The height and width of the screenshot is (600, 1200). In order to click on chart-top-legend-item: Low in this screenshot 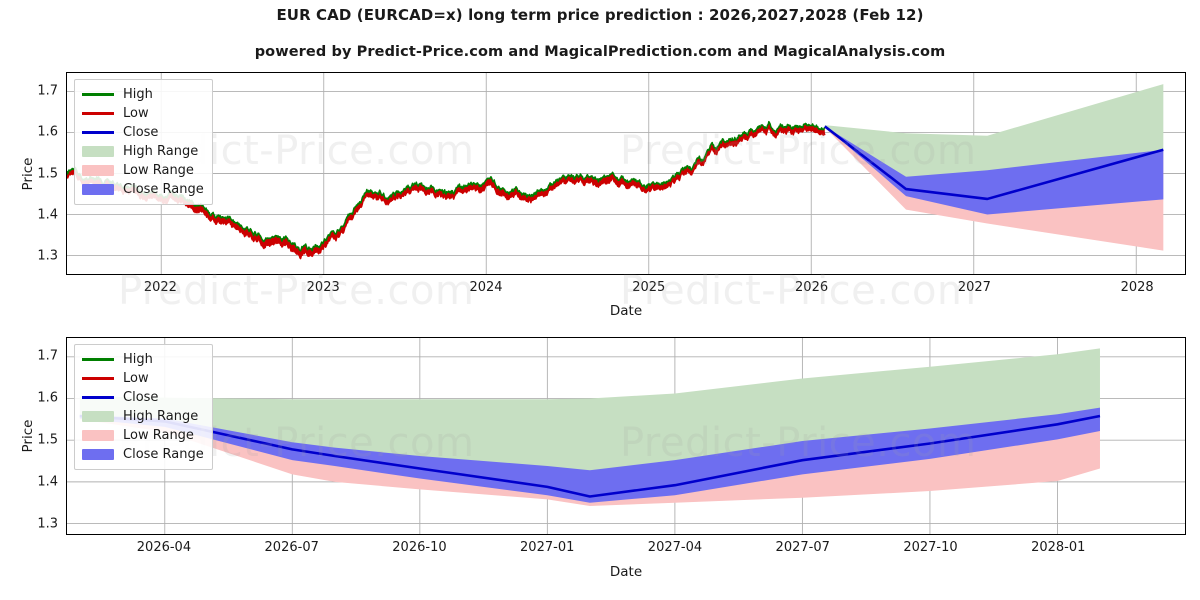, I will do `click(143, 113)`.